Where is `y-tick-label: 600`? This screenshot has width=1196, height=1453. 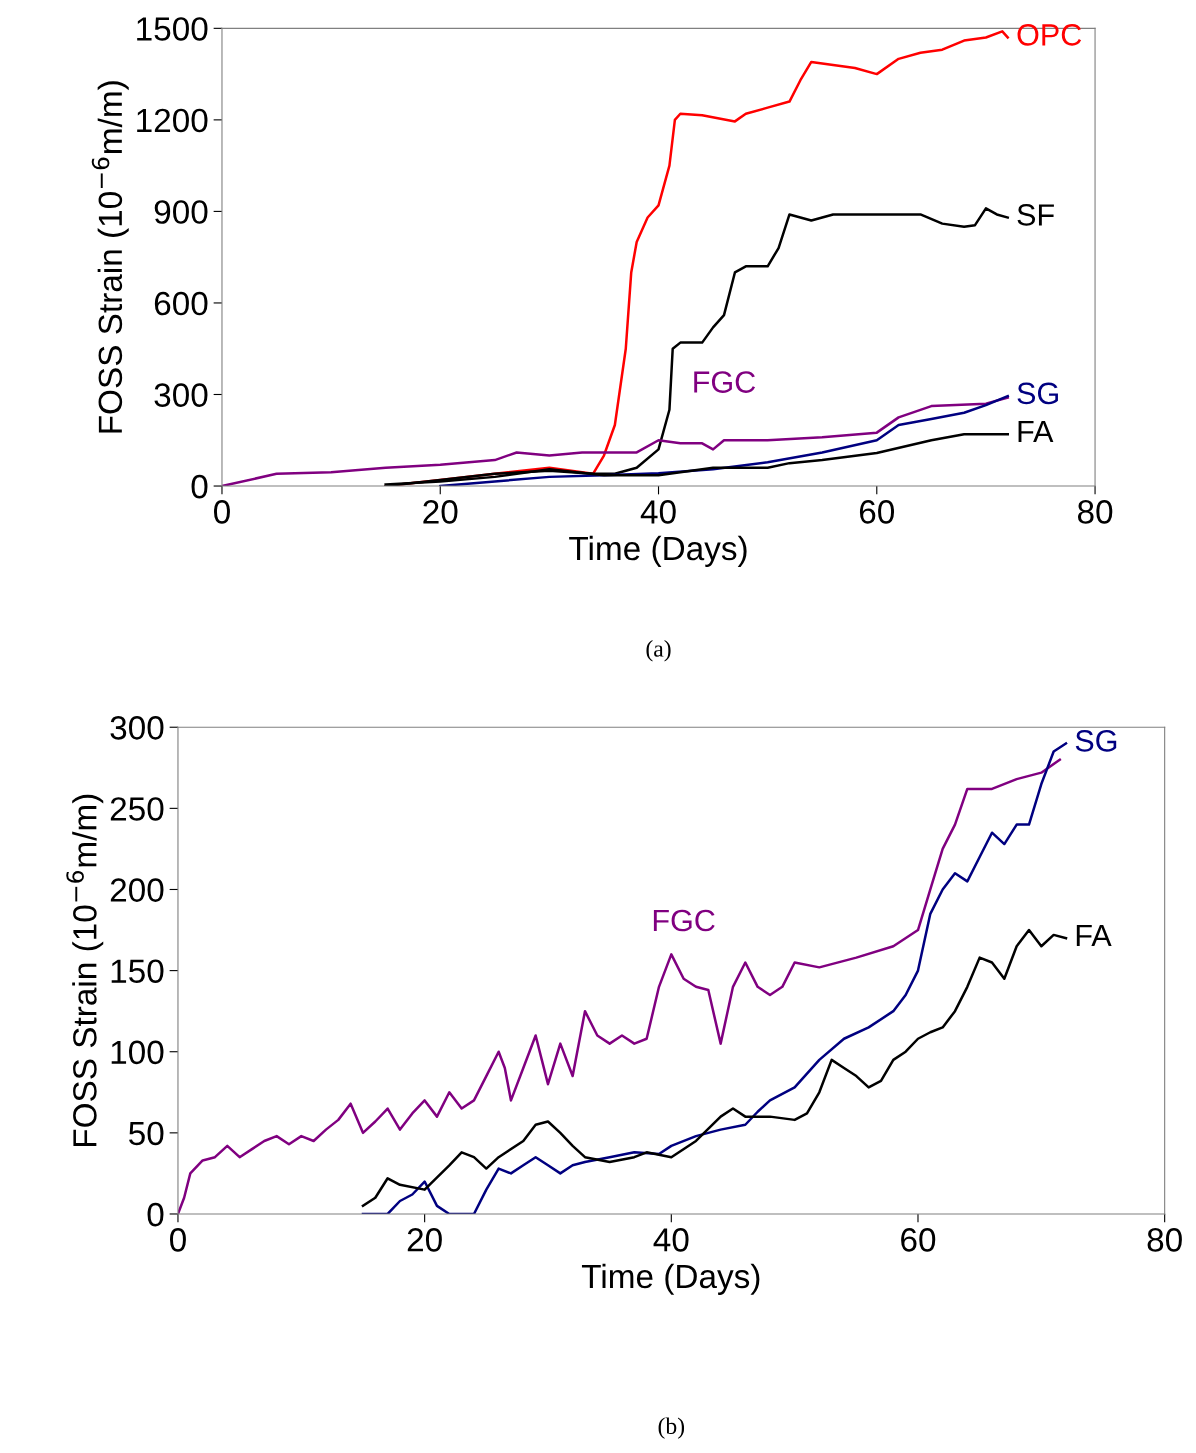
y-tick-label: 600 is located at coordinates (181, 303).